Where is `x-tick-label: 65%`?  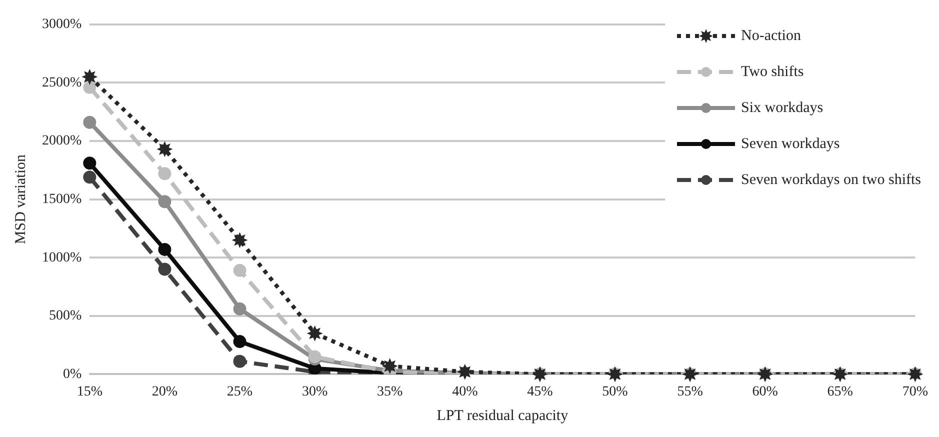
x-tick-label: 65% is located at coordinates (840, 392).